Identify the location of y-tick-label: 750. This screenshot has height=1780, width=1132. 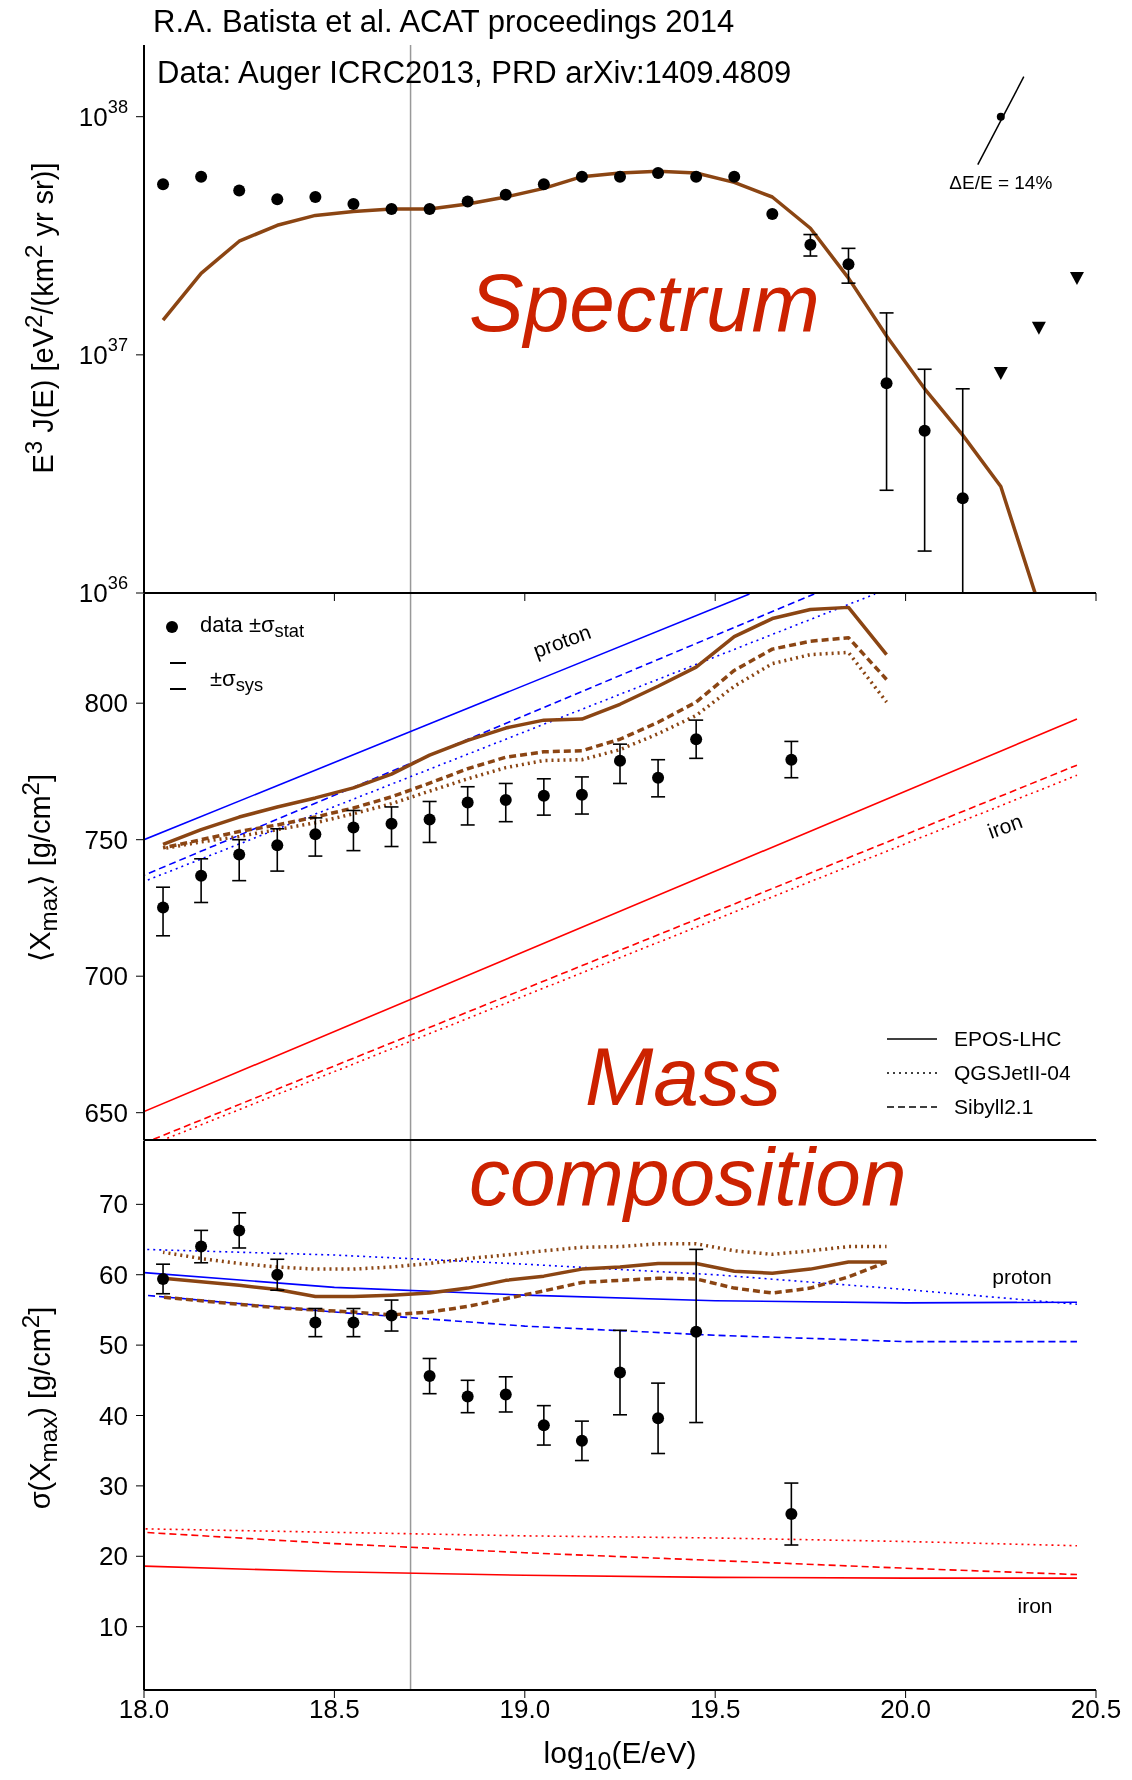
(106, 839).